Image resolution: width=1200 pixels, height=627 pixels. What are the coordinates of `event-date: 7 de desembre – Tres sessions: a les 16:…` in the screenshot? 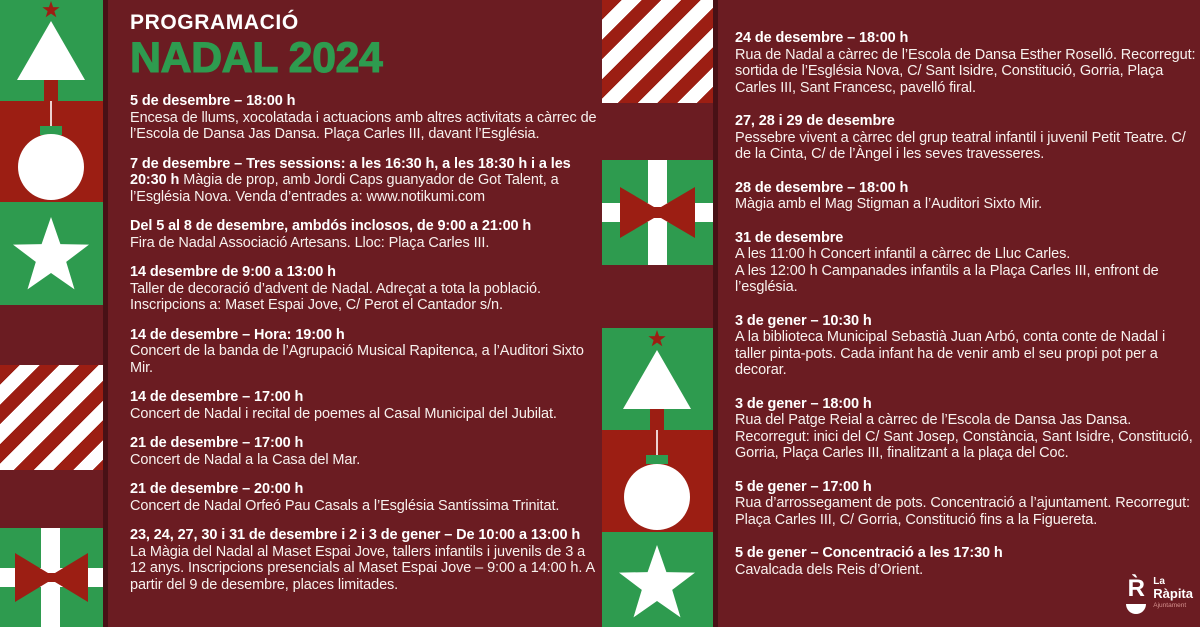 It's located at (350, 172).